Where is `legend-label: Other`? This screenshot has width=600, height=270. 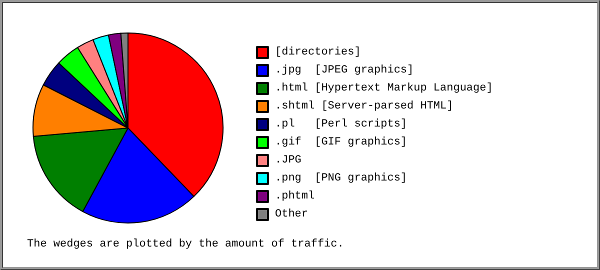
legend-label: Other is located at coordinates (291, 214).